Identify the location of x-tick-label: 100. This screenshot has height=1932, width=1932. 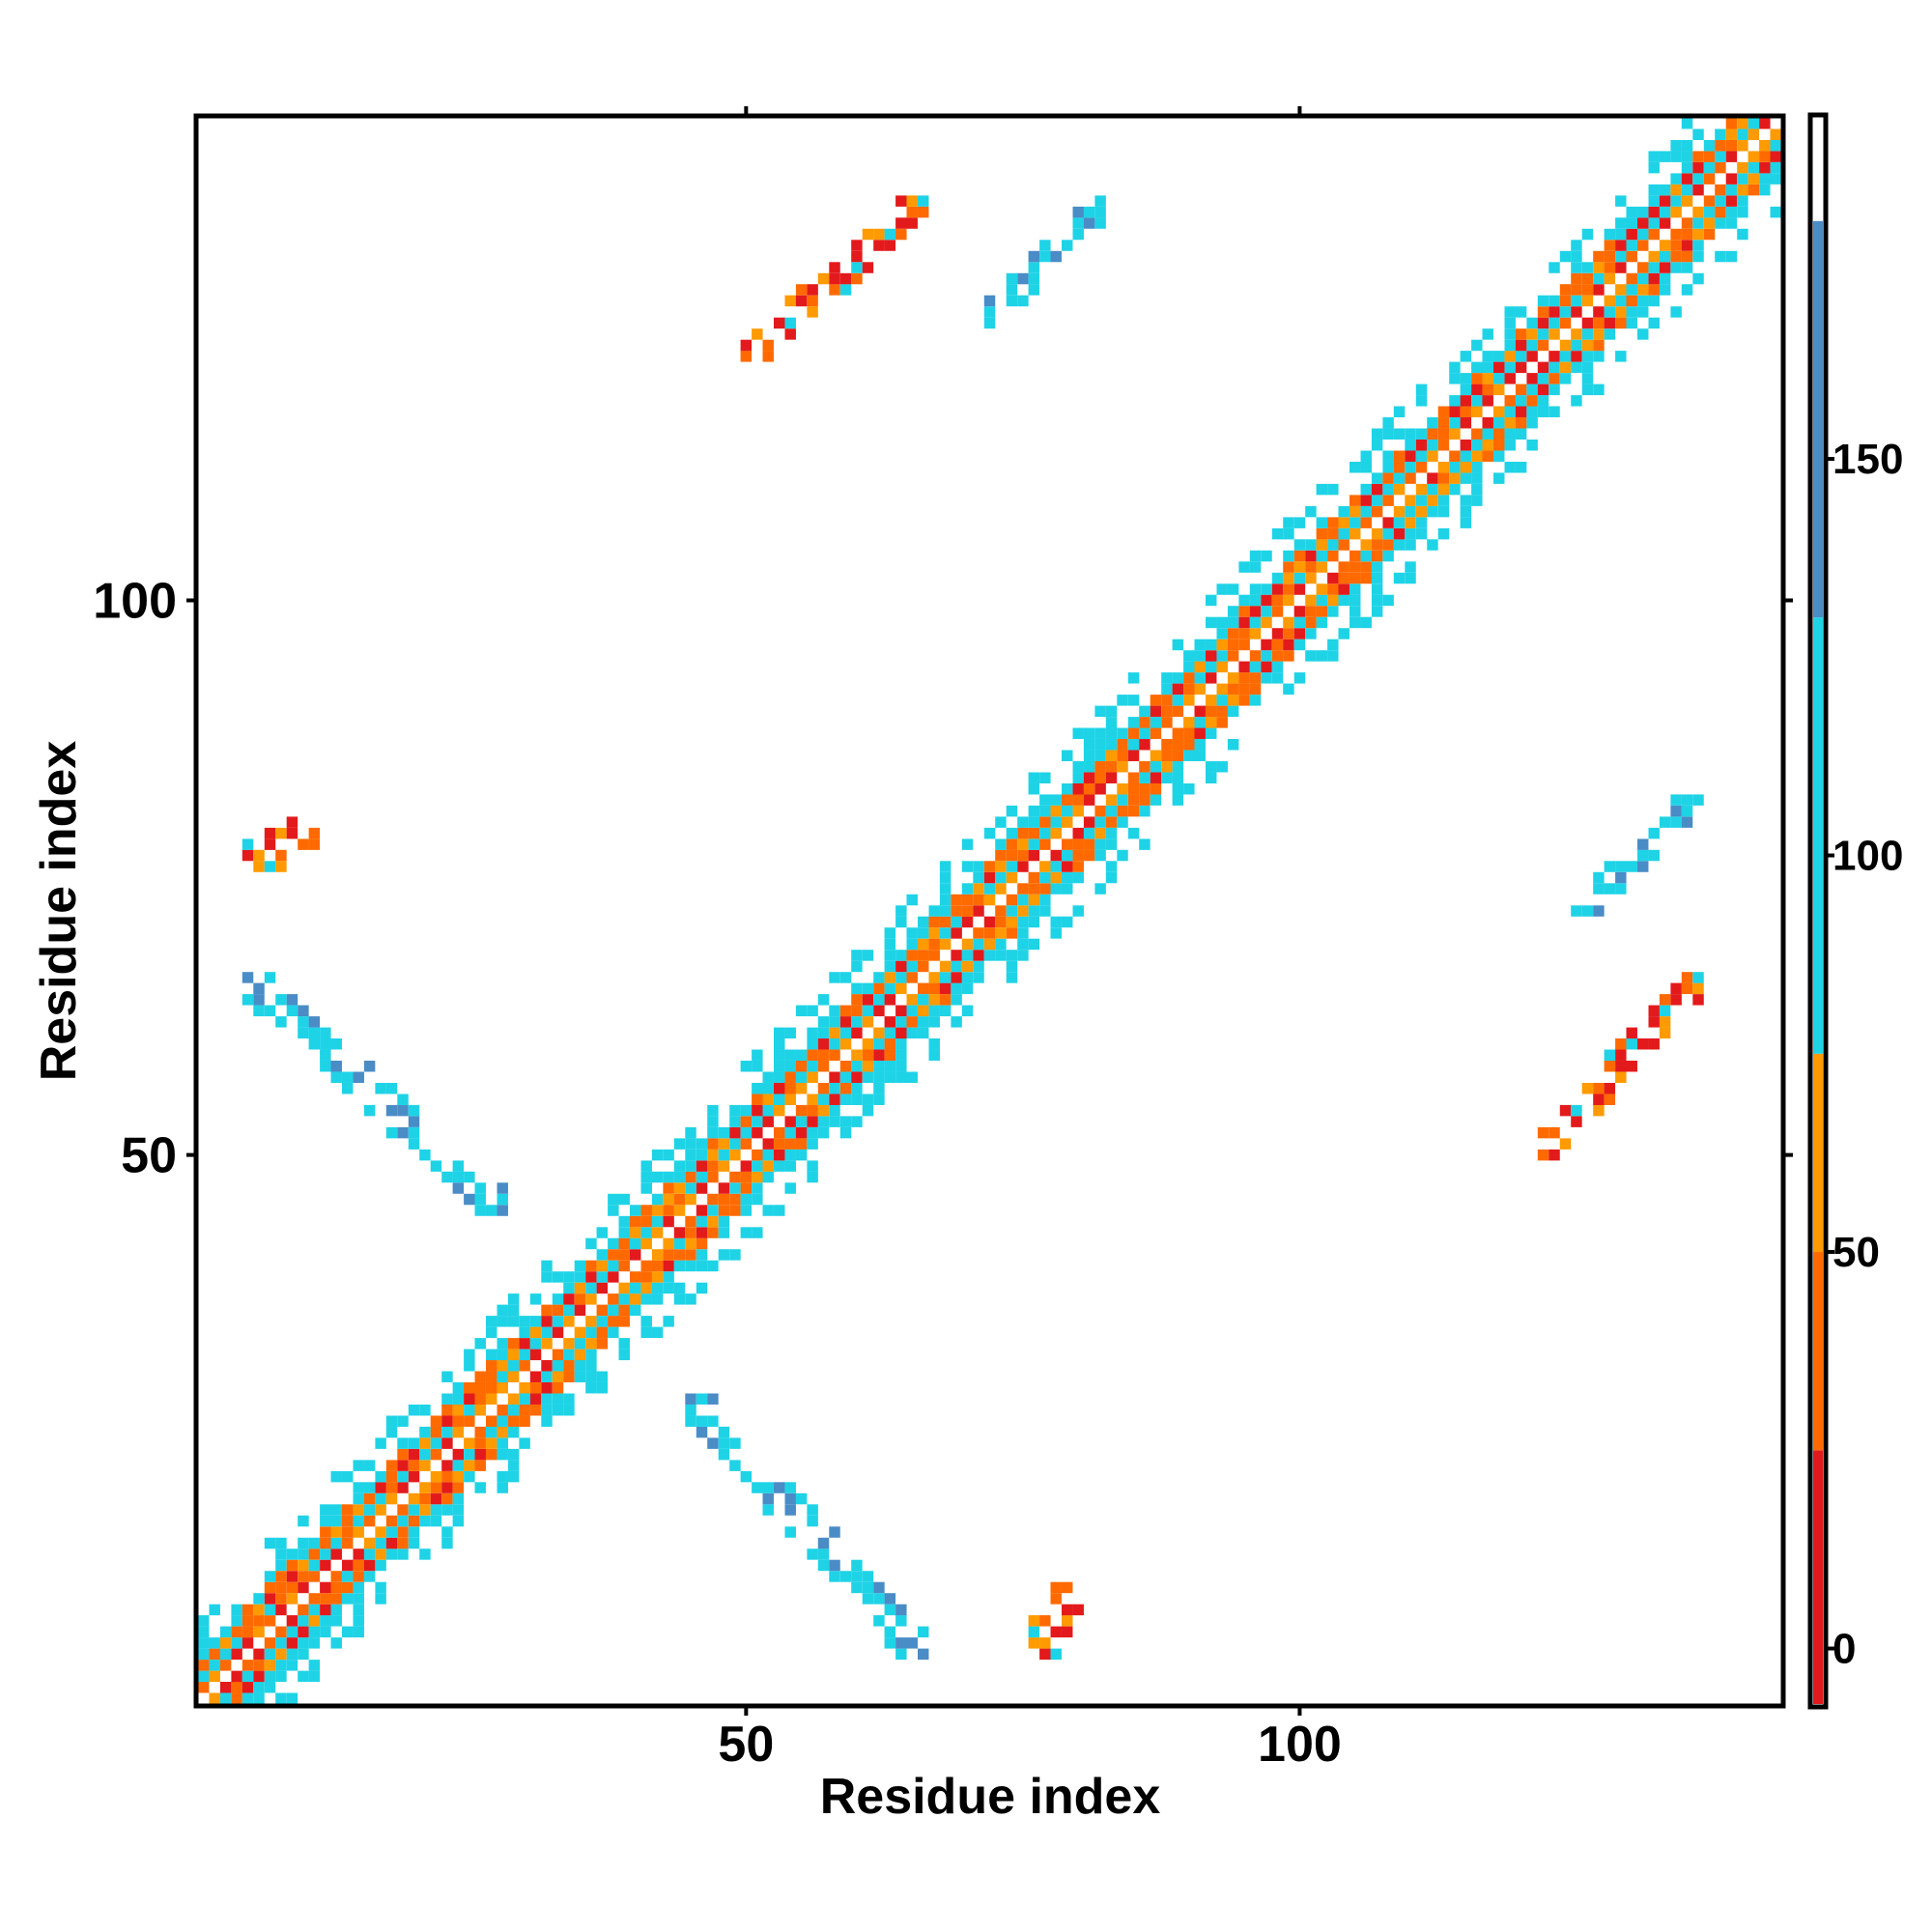
(1300, 1745).